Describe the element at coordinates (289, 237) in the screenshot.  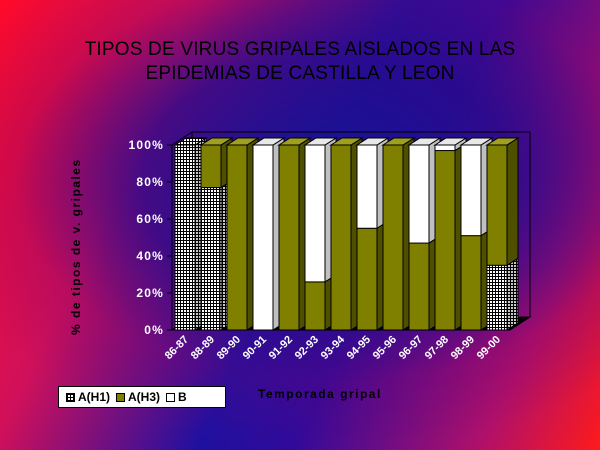
I see `bar-h3-91-92-front` at that location.